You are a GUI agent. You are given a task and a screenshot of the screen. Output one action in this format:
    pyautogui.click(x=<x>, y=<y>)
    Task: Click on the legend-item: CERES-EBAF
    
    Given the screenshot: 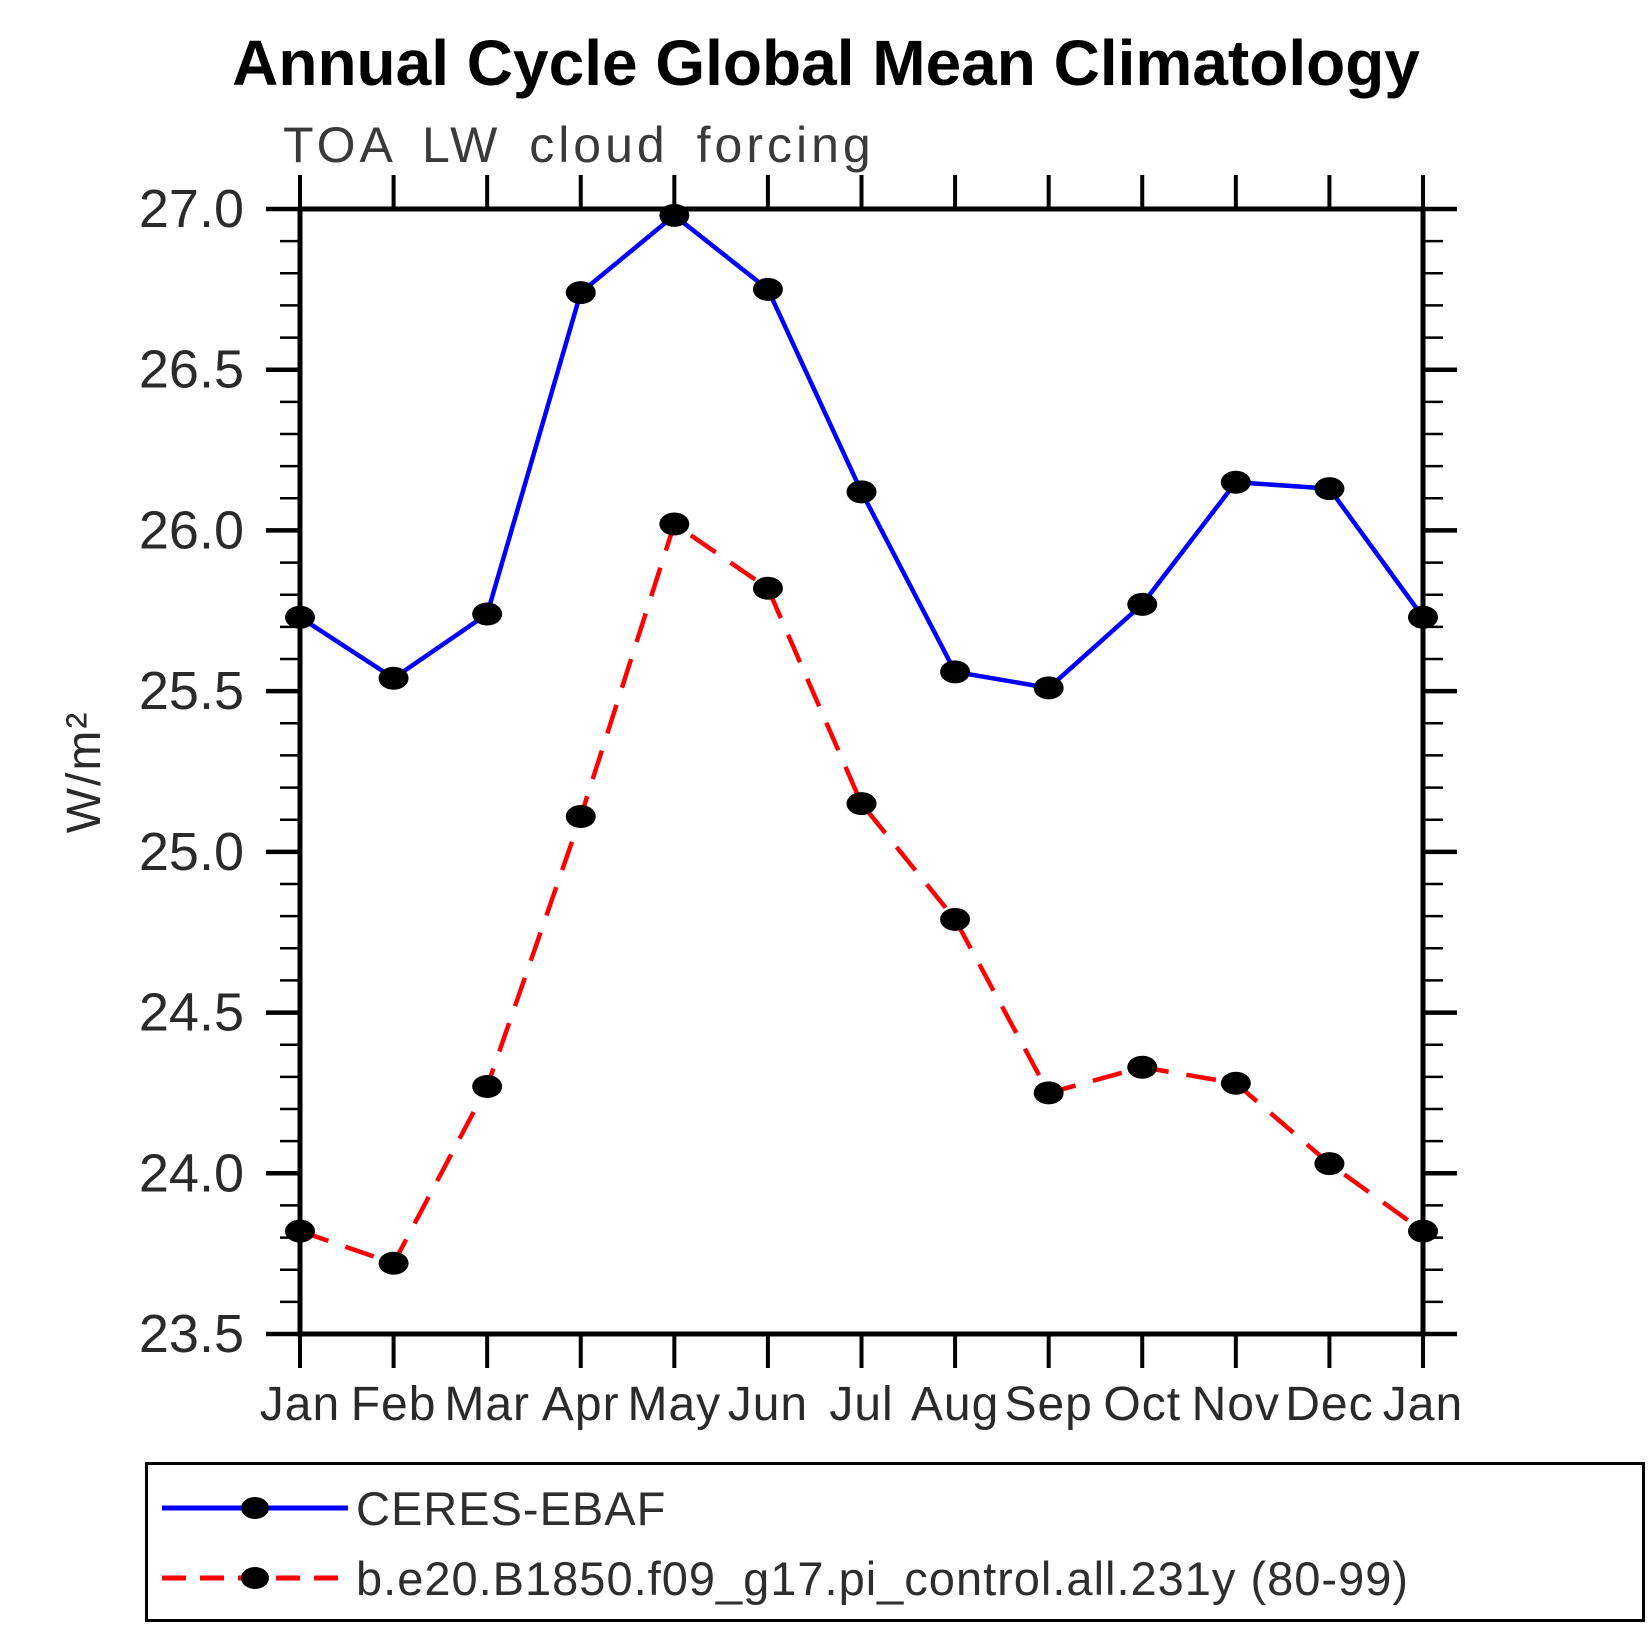 What is the action you would take?
    pyautogui.click(x=899, y=1508)
    